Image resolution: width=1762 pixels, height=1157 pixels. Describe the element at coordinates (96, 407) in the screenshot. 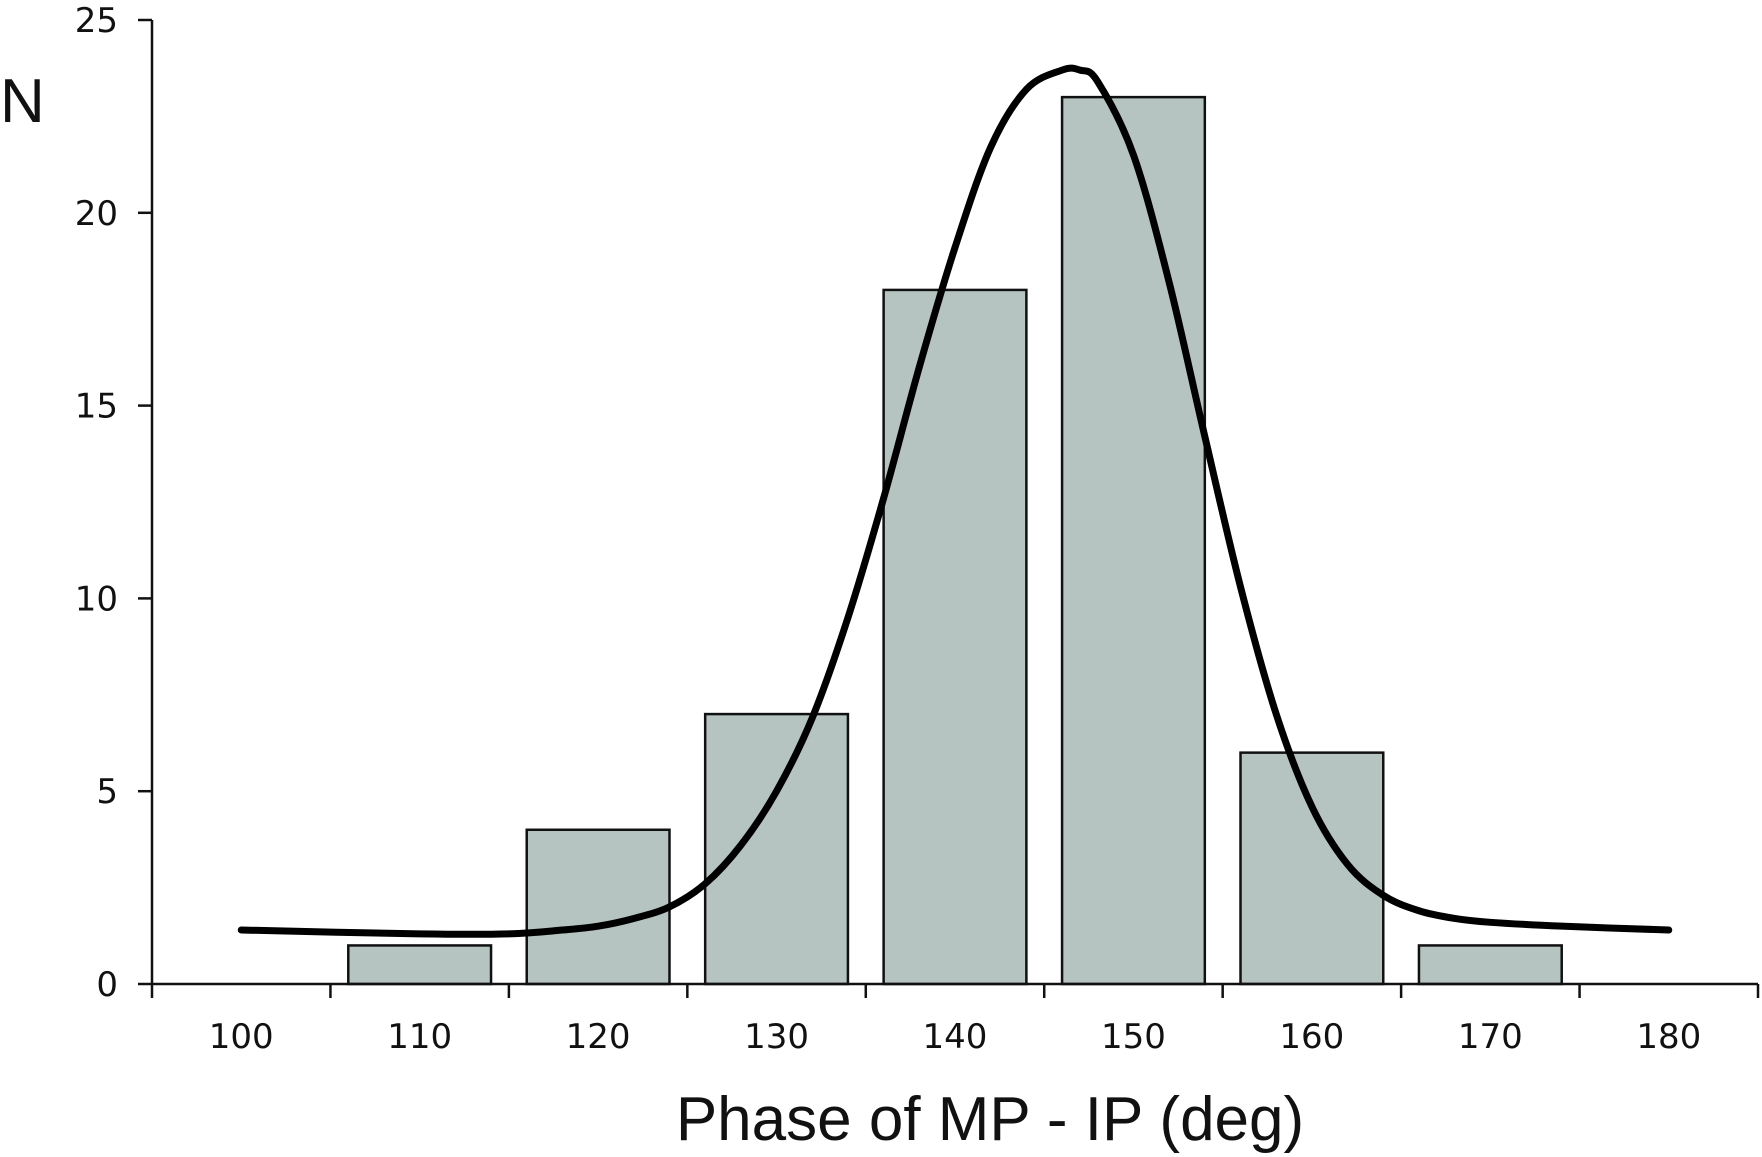

I see `y-tick-label-15: 15` at that location.